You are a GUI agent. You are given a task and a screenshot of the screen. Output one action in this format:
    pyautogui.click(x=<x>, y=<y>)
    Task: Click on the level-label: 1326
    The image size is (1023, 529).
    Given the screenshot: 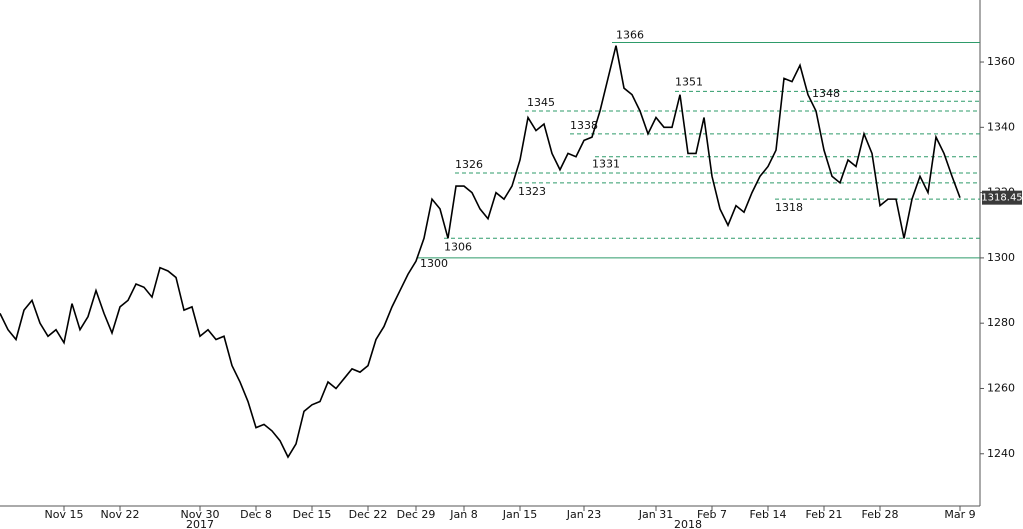 What is the action you would take?
    pyautogui.click(x=469, y=164)
    